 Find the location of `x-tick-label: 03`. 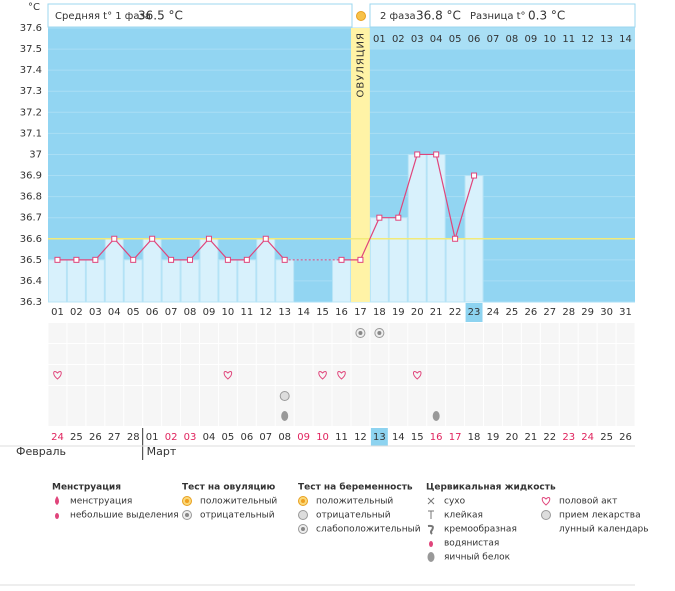

x-tick-label: 03 is located at coordinates (95, 312).